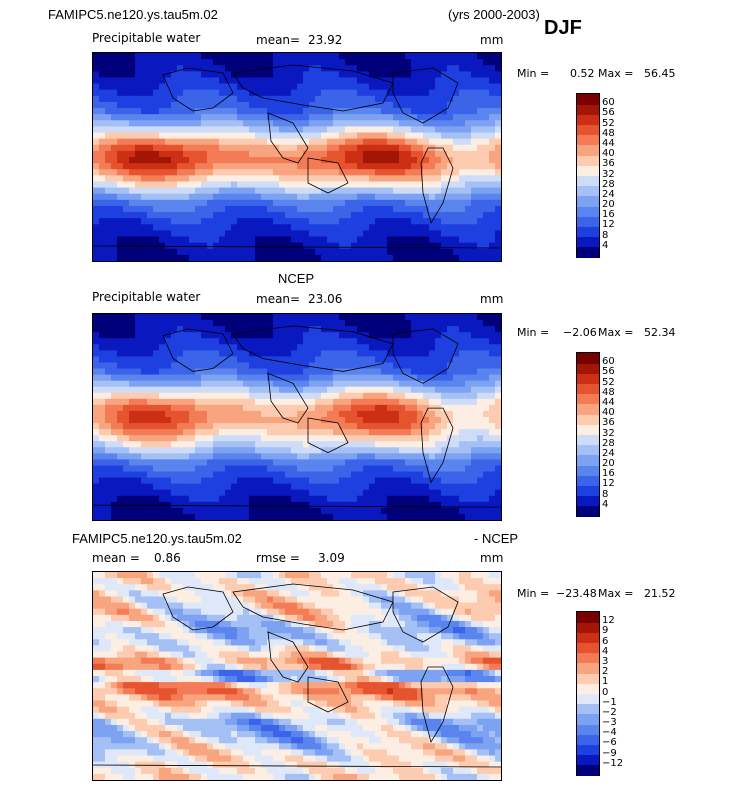 This screenshot has width=733, height=789. What do you see at coordinates (198, 350) in the screenshot?
I see `coastline` at bounding box center [198, 350].